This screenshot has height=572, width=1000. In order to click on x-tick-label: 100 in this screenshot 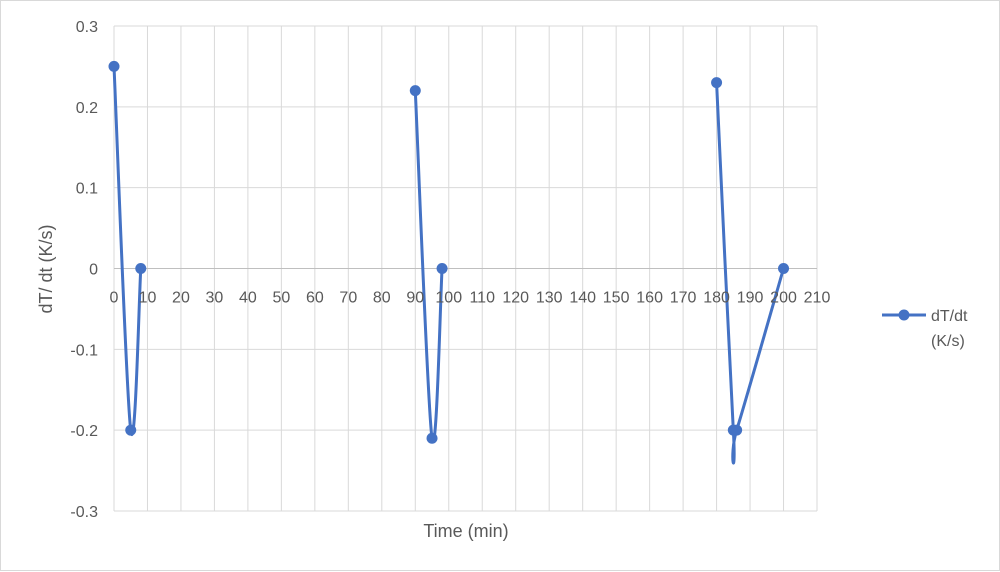, I will do `click(448, 298)`.